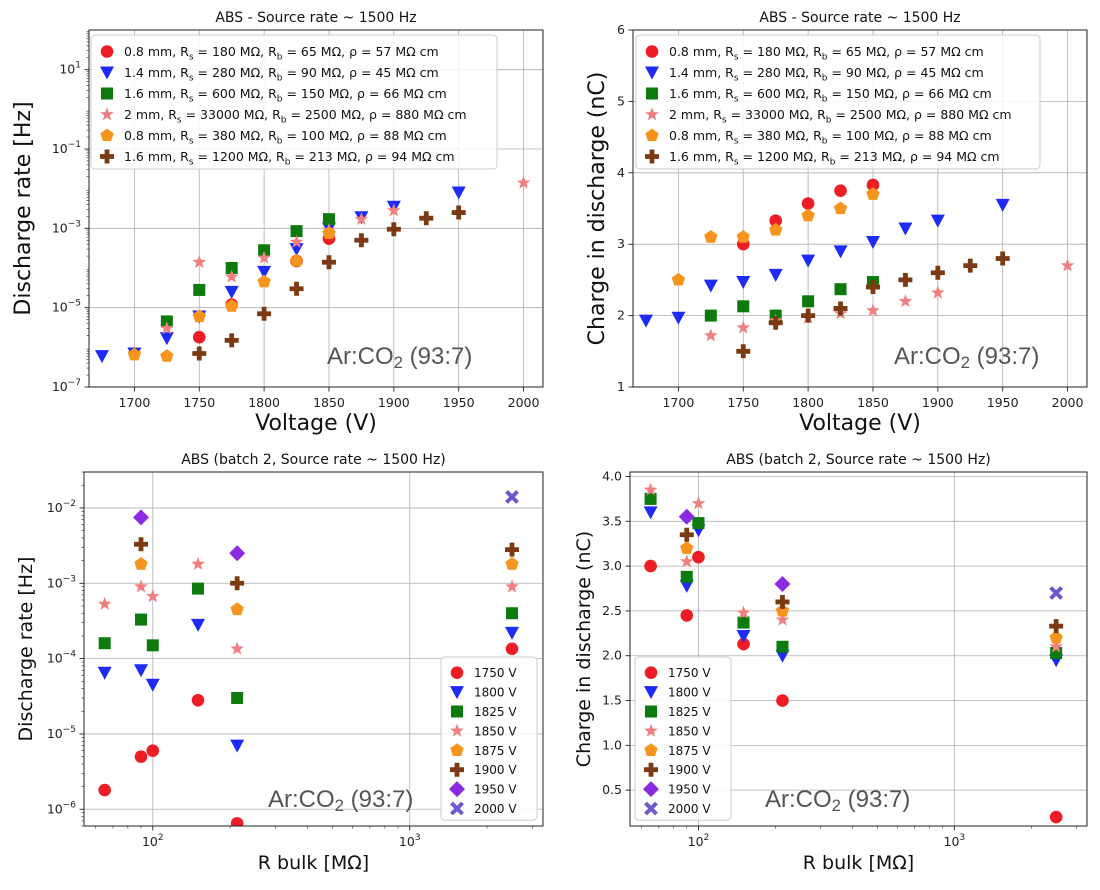  I want to click on legend-box, so click(489, 738).